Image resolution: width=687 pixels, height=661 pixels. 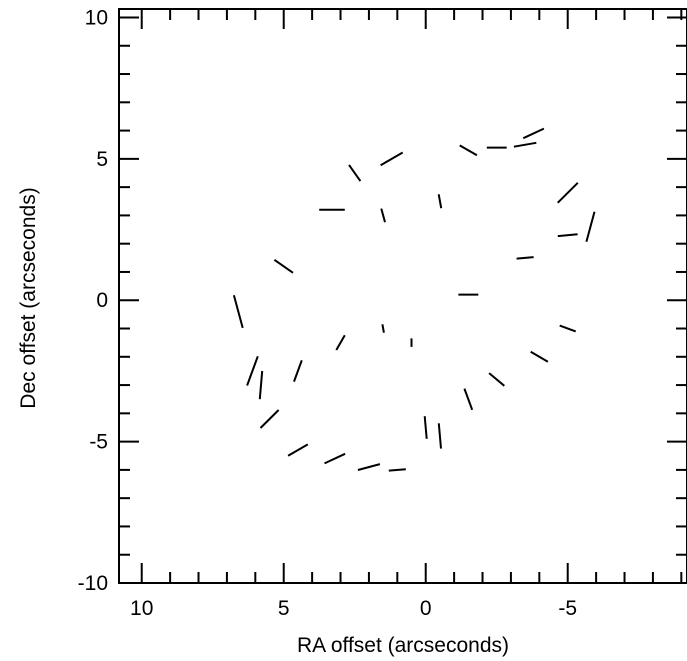 I want to click on y-tick-label: -5, so click(x=98, y=442).